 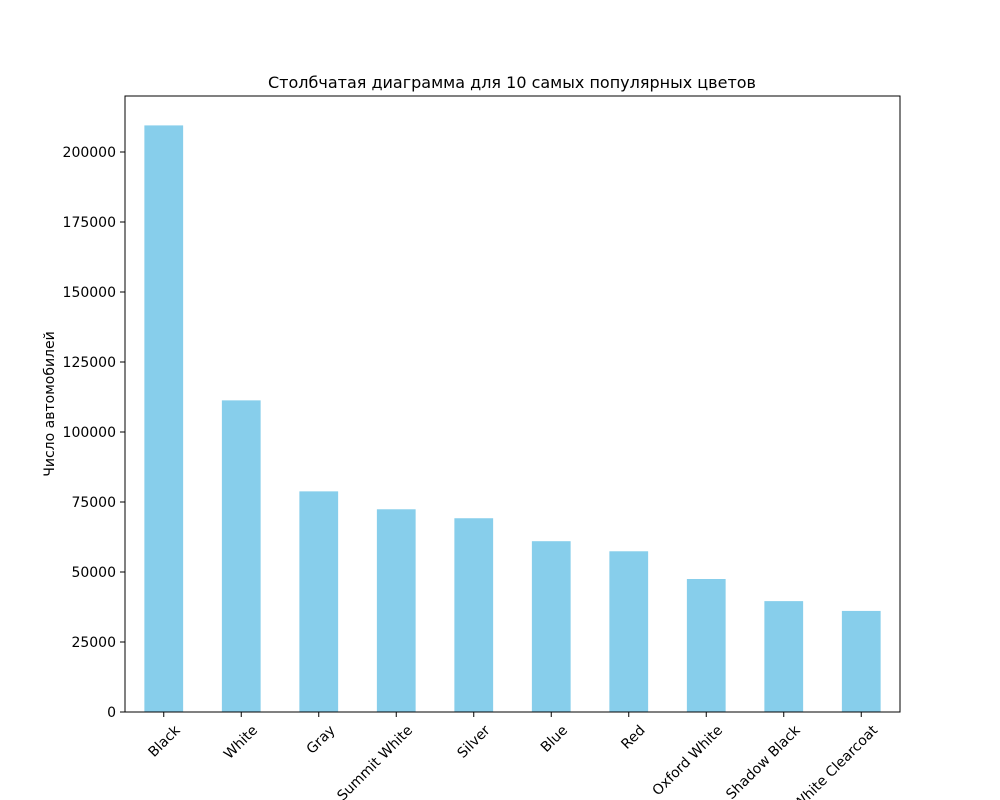 I want to click on x-tick-label: Blue, so click(x=554, y=739).